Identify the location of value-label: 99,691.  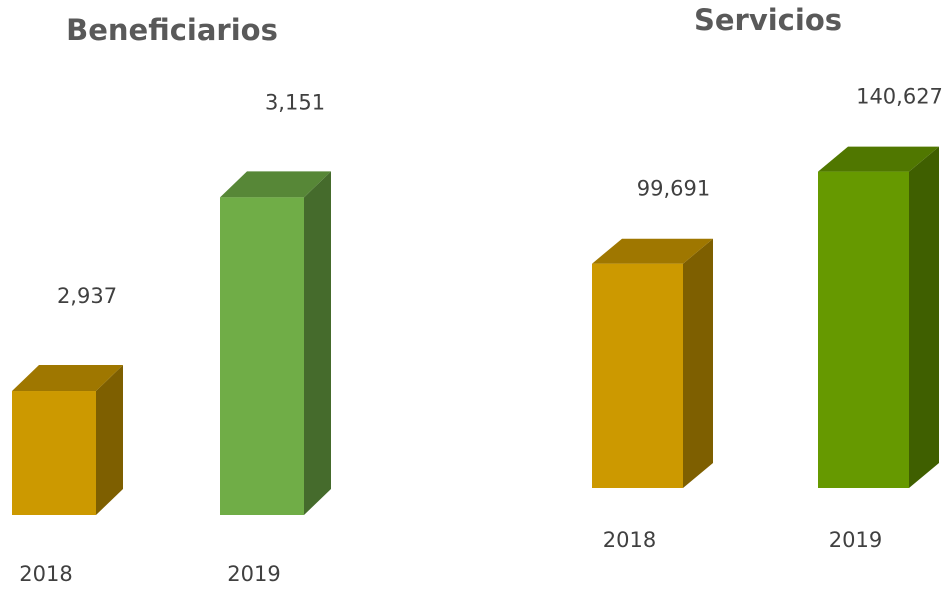
(673, 189).